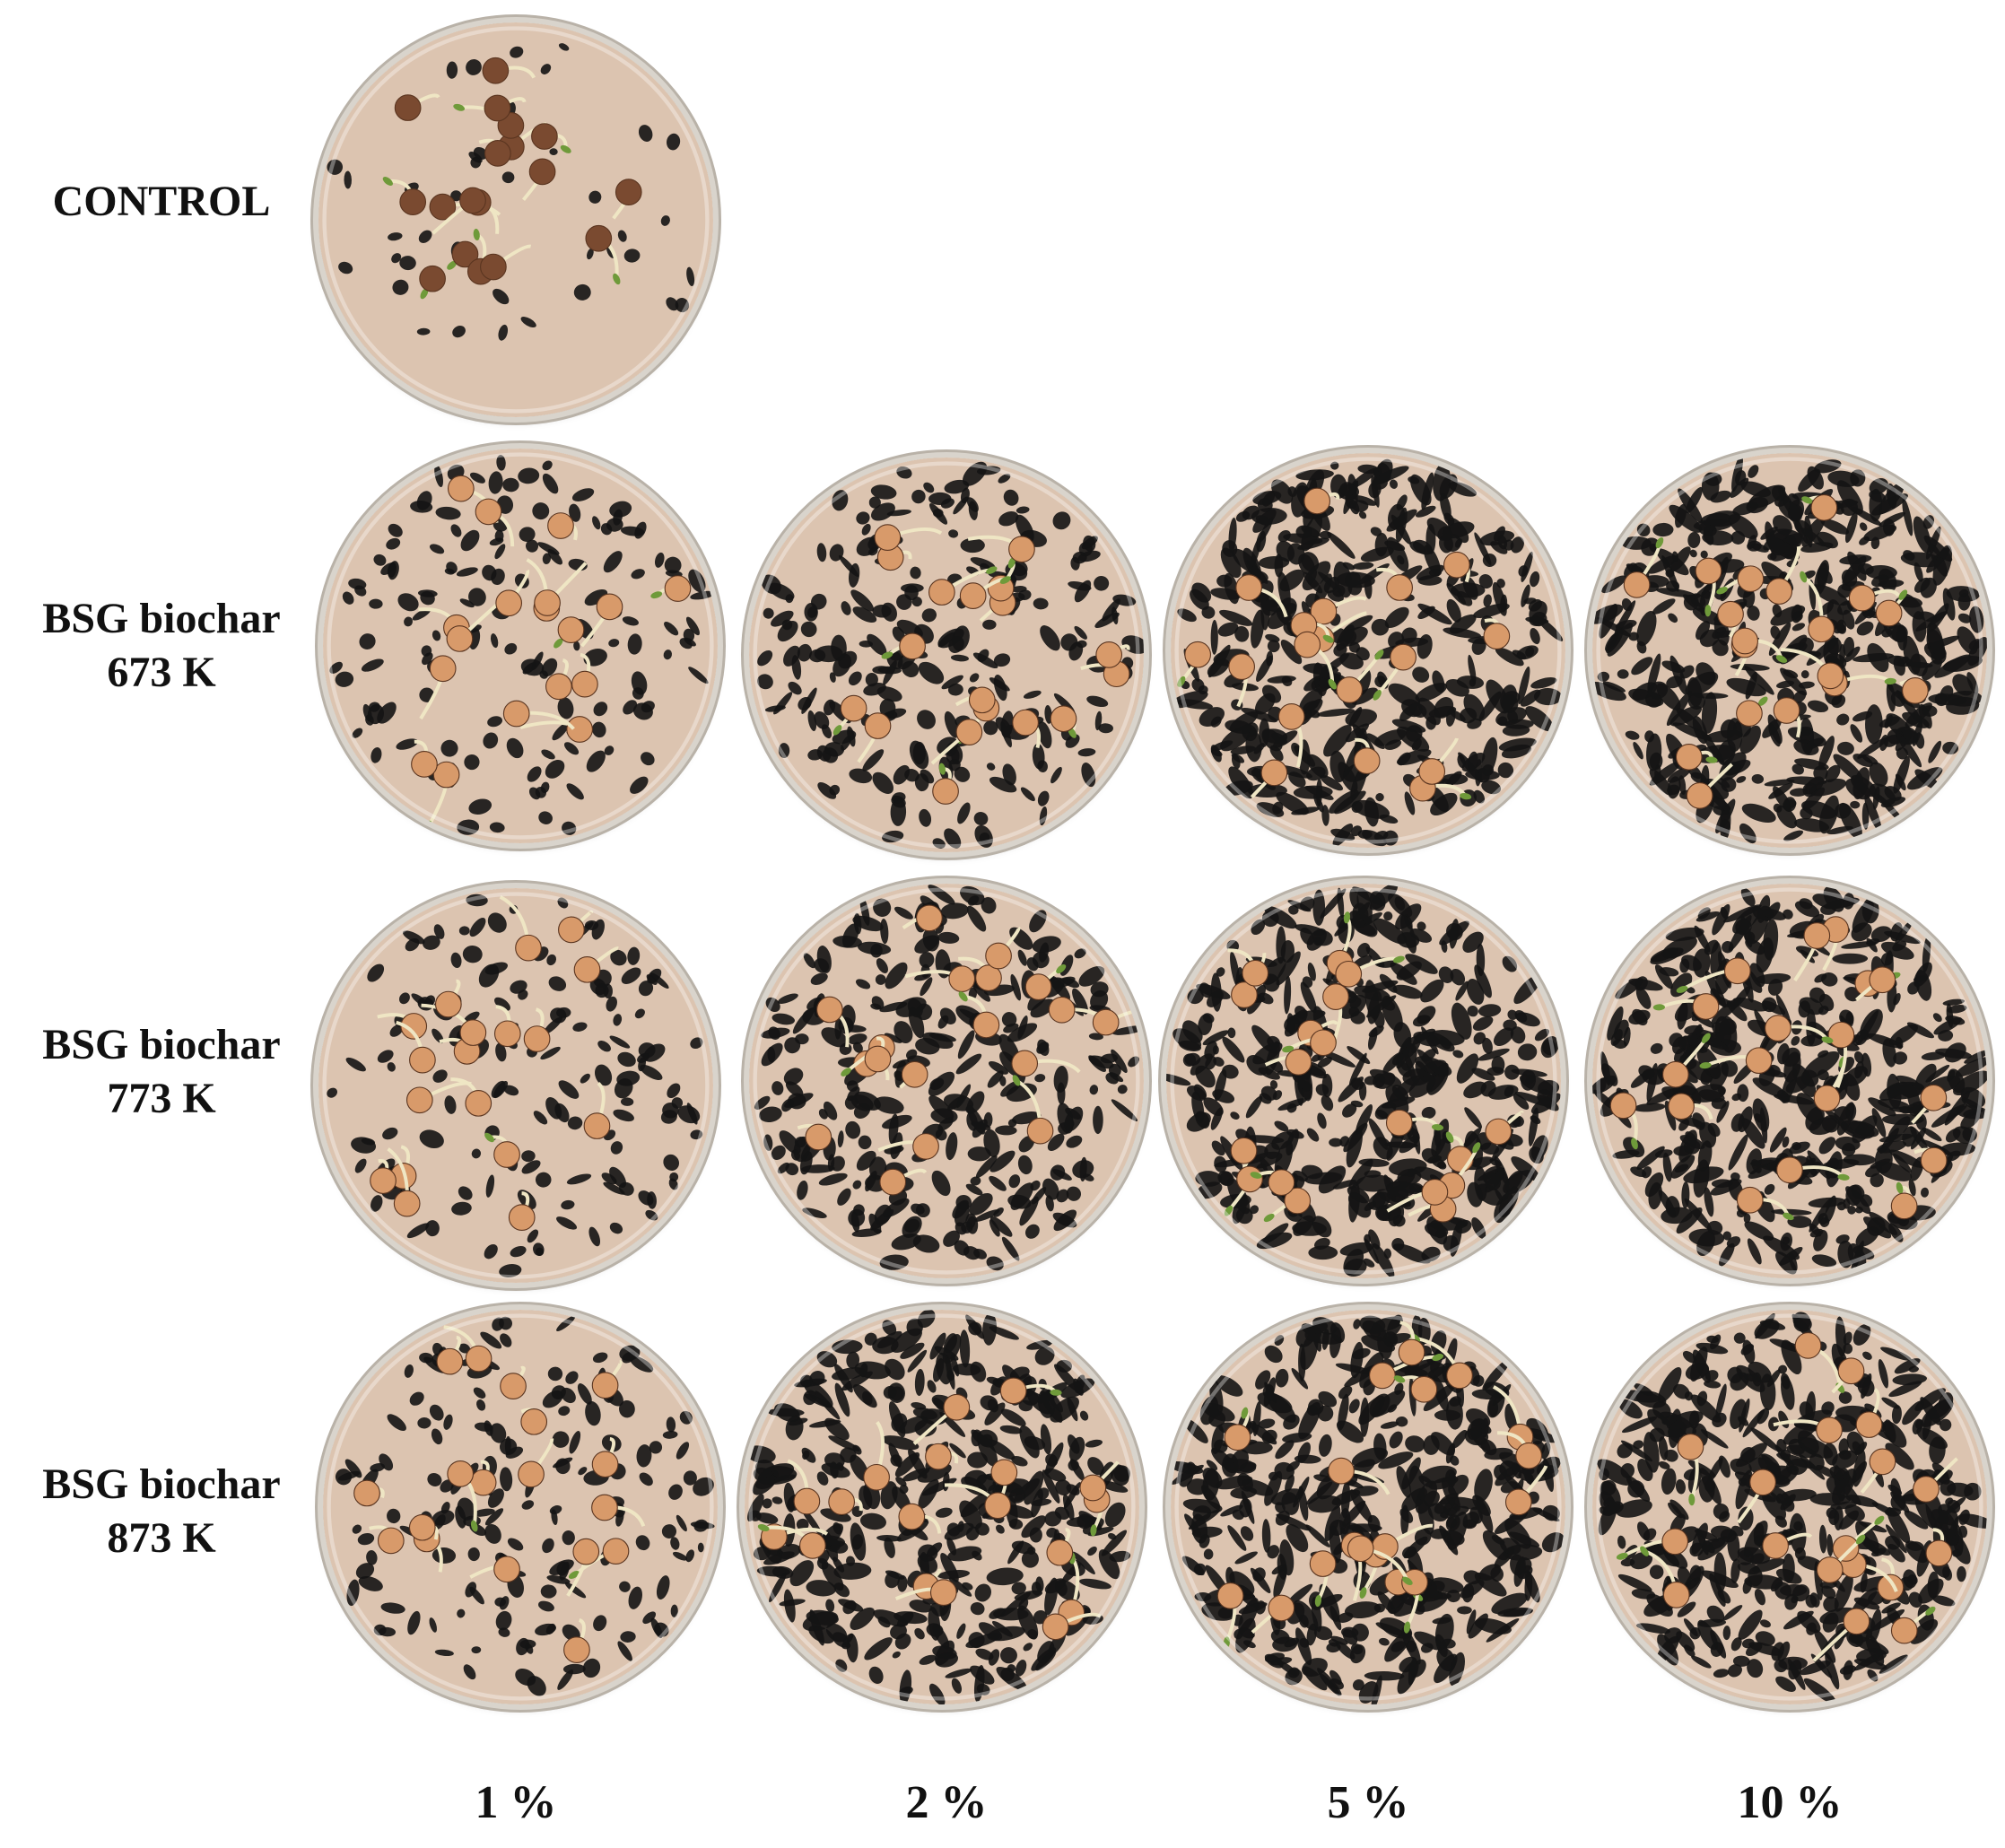  What do you see at coordinates (946, 655) in the screenshot?
I see `dish-photo` at bounding box center [946, 655].